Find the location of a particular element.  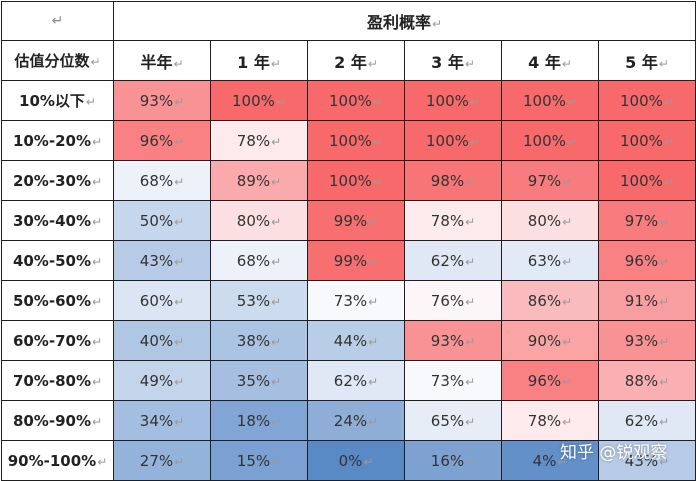

table-row: 30%-40%↵ 50%↵ 80%↵ 99%↵ 78%↵ 80%↵ 97%↵ is located at coordinates (348, 220).